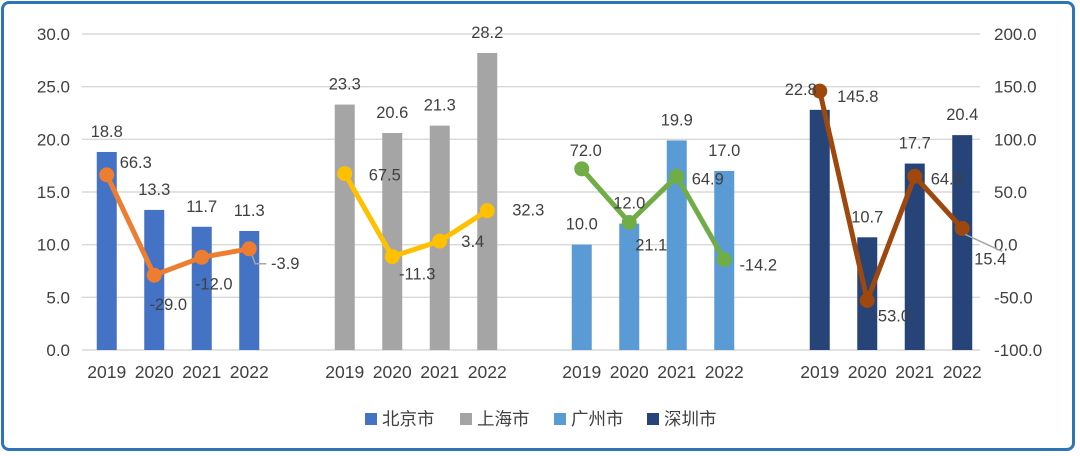 This screenshot has height=456, width=1080. I want to click on data-point-北京市-2020, so click(154, 275).